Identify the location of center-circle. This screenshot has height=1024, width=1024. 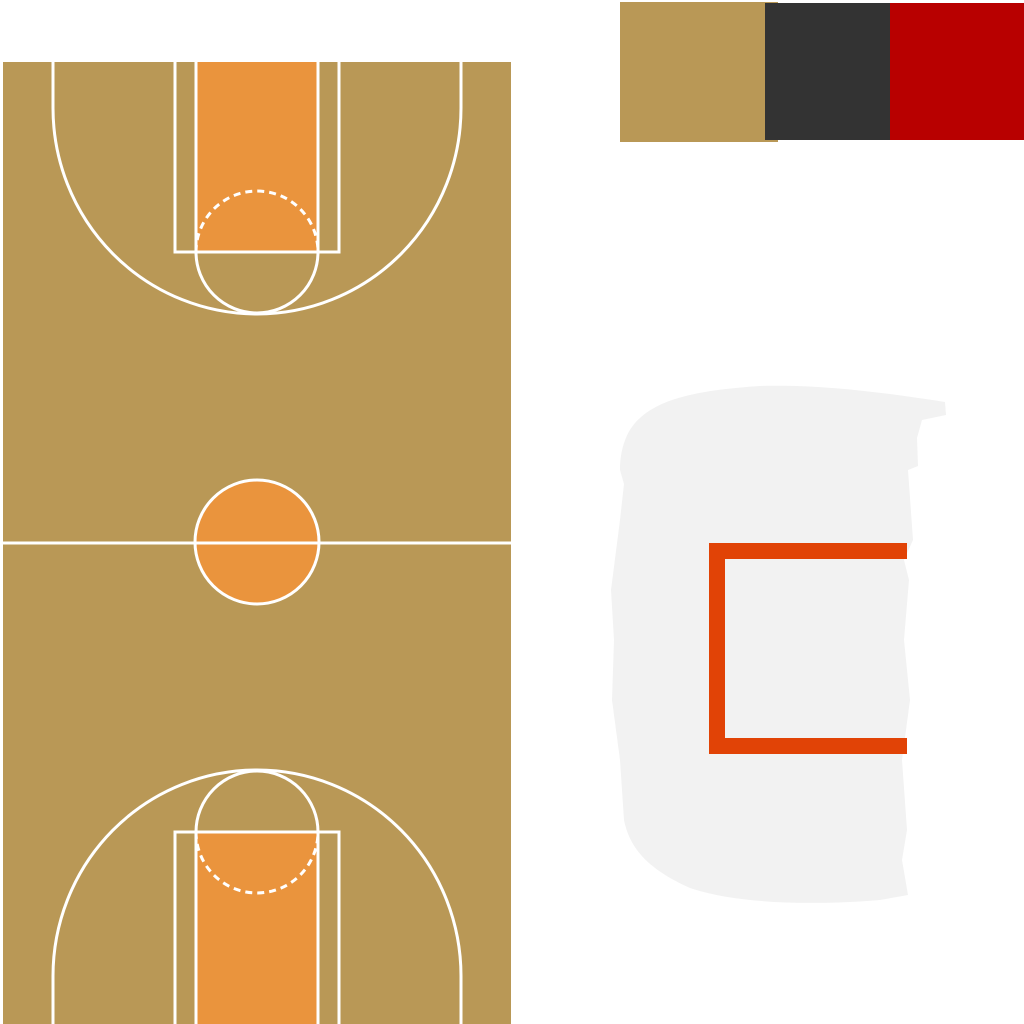
(257, 542).